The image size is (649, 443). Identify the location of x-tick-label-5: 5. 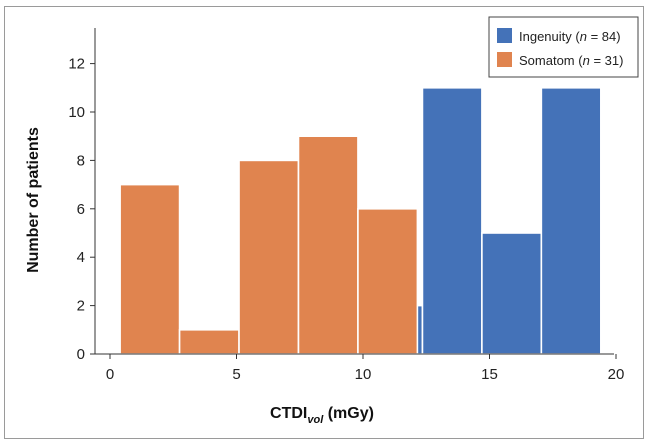
(236, 374).